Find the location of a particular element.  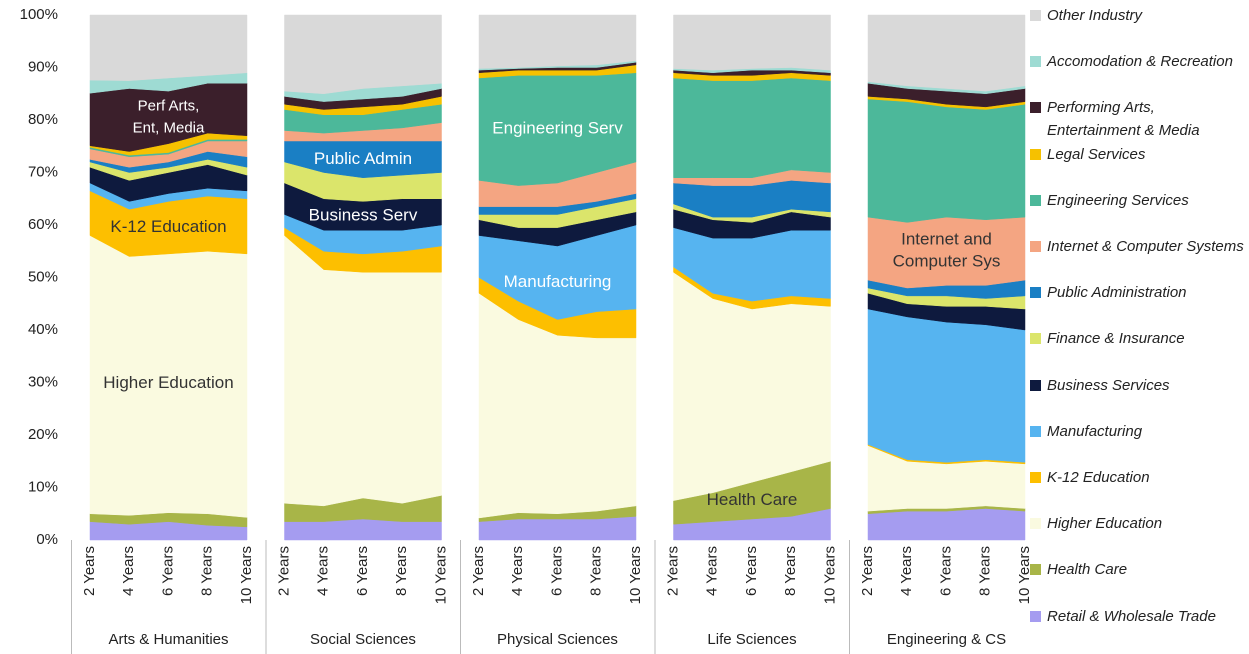

legend-entry: Internet & Computer Systems is located at coordinates (1137, 246).